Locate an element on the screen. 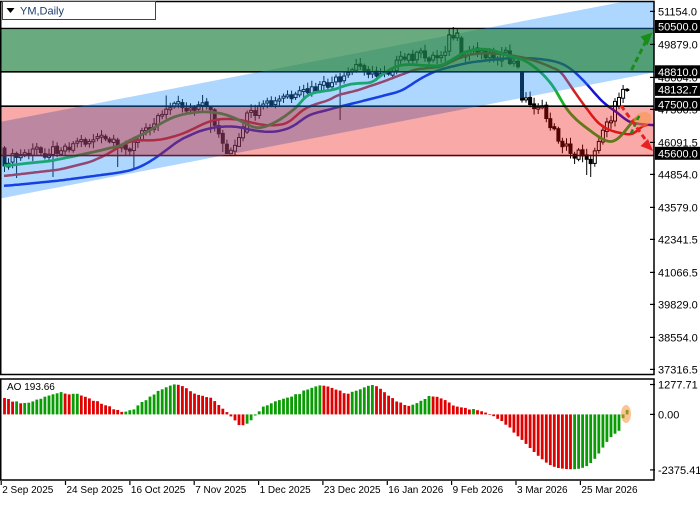  svg-text: 24 Sep 2025 is located at coordinates (95, 490).